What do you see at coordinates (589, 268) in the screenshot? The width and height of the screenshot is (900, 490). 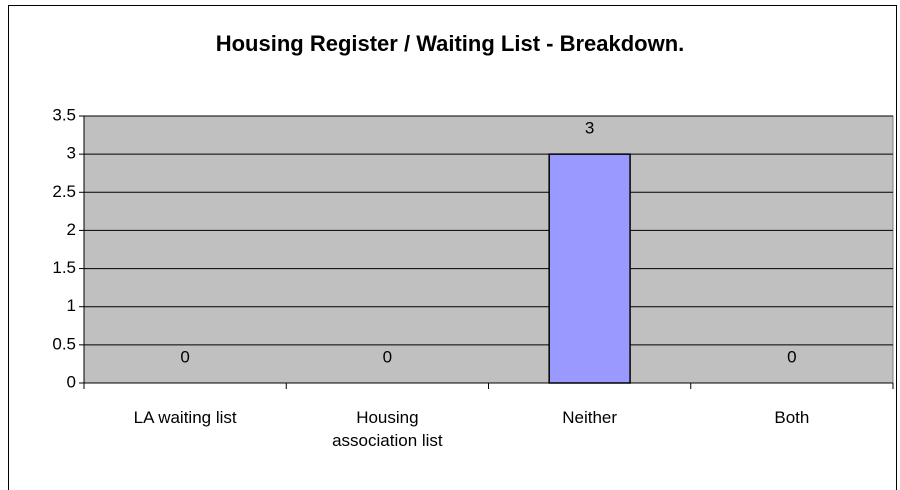 I see `bar` at bounding box center [589, 268].